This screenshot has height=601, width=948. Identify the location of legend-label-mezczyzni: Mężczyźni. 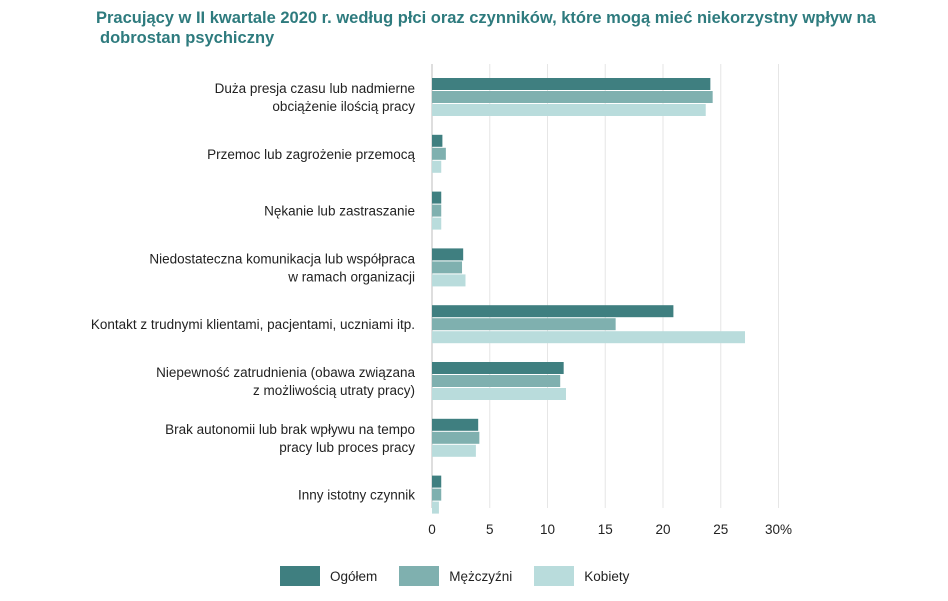
(481, 576).